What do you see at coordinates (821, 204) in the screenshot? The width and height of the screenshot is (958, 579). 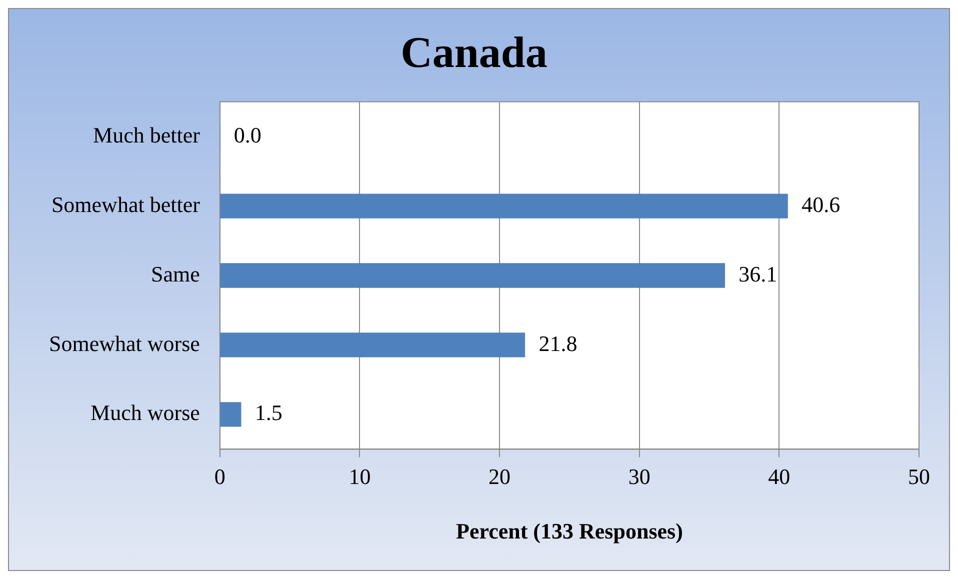 I see `data-label: 40.6` at bounding box center [821, 204].